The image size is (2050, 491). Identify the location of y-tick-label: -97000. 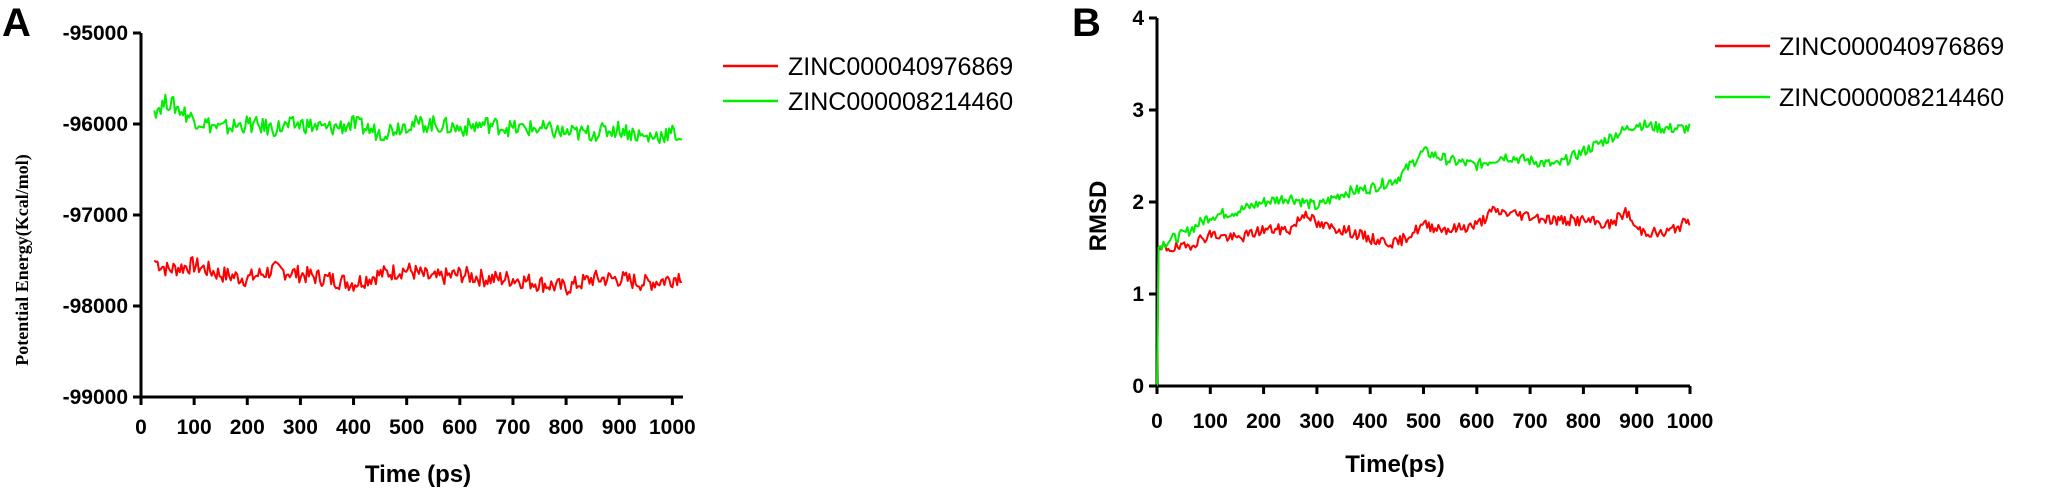
(95, 215).